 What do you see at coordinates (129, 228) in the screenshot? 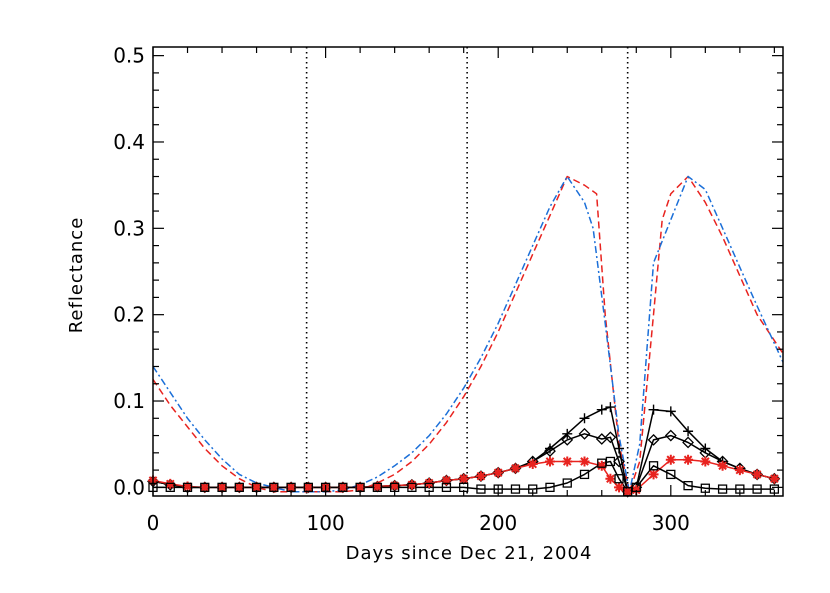
I see `y-tick-label-3: 0.3` at bounding box center [129, 228].